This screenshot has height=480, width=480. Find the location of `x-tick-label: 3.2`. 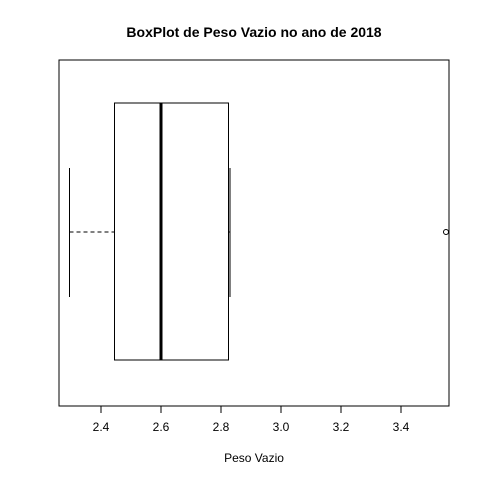

x-tick-label: 3.2 is located at coordinates (341, 427).